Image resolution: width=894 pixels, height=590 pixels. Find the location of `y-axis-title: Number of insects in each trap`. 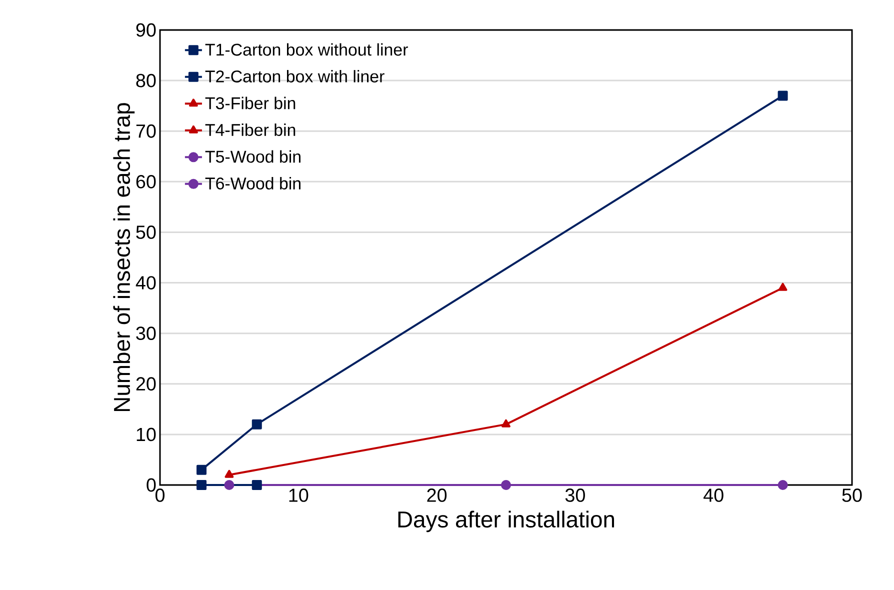

y-axis-title: Number of insects in each trap is located at coordinates (124, 257).